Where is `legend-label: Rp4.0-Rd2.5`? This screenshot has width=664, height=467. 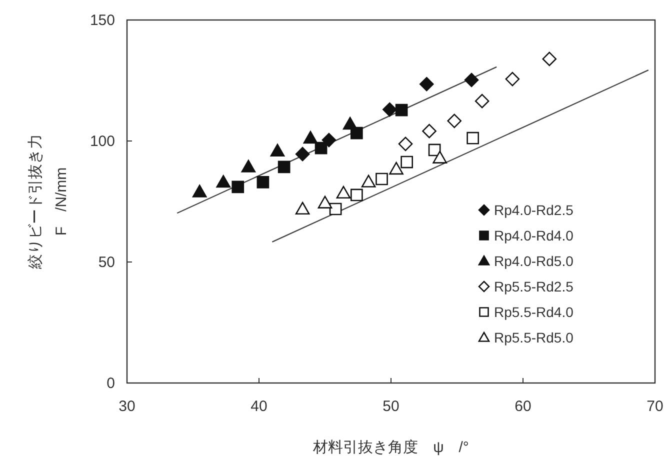 legend-label: Rp4.0-Rd2.5 is located at coordinates (534, 210).